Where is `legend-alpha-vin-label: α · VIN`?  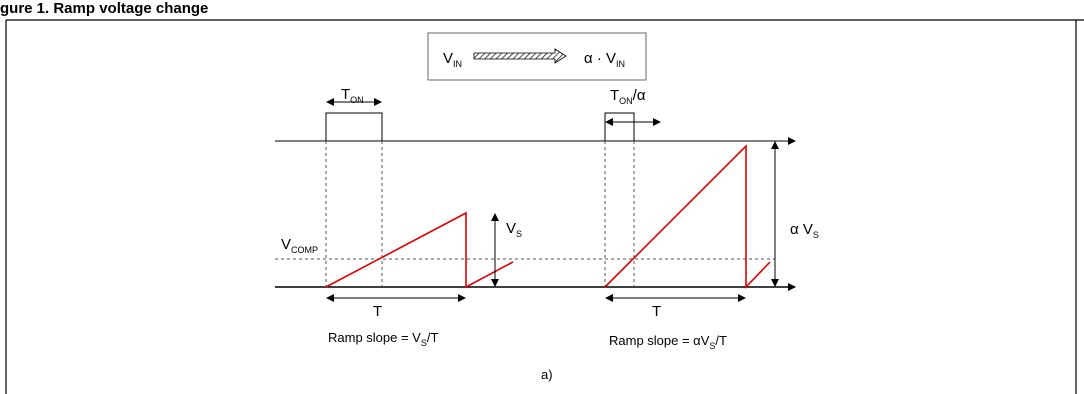 legend-alpha-vin-label: α · VIN is located at coordinates (604, 59).